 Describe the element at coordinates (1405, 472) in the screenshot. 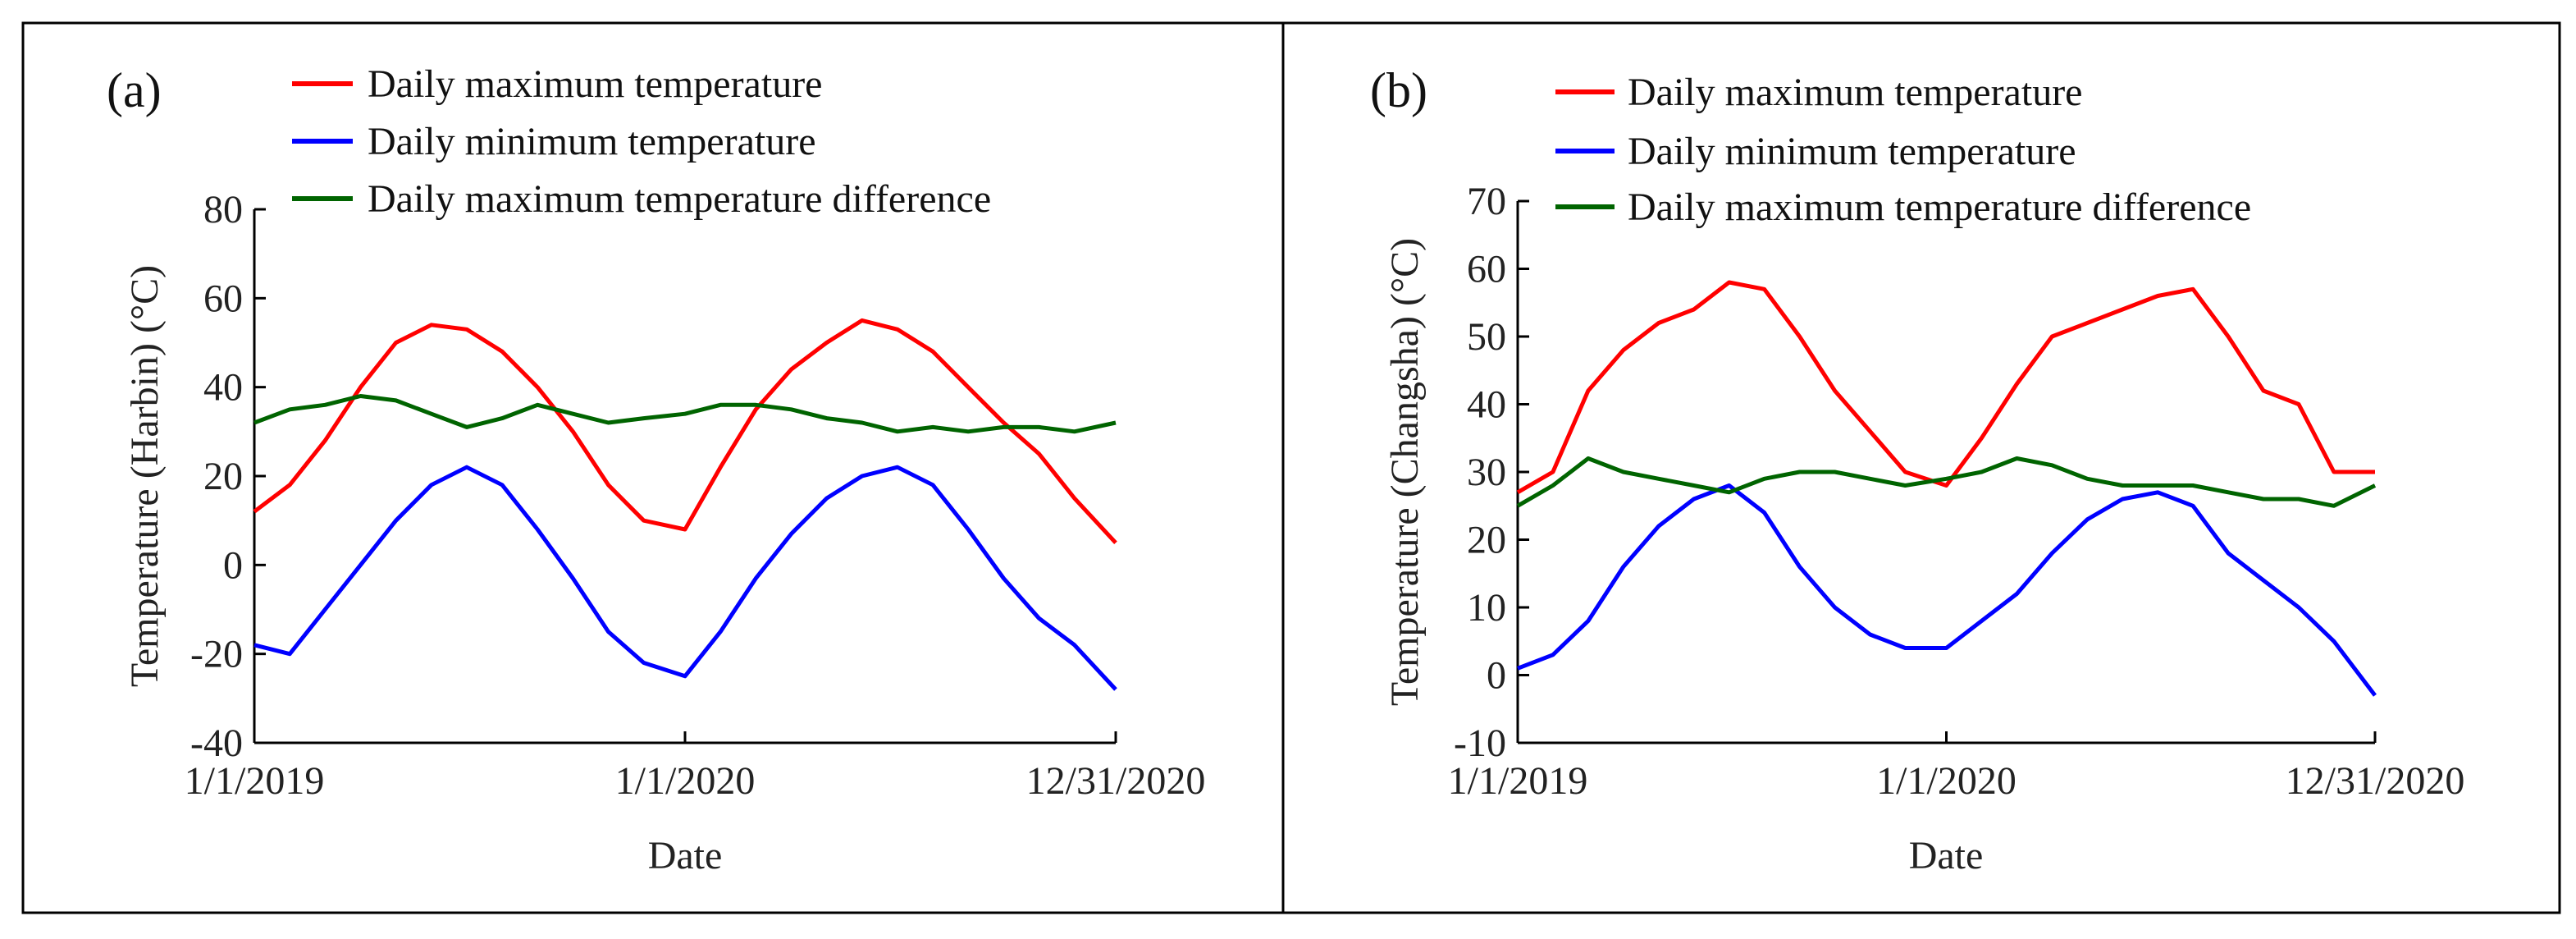

I see `panel-b-y-title: Temperature (Changsha) (°C)` at that location.